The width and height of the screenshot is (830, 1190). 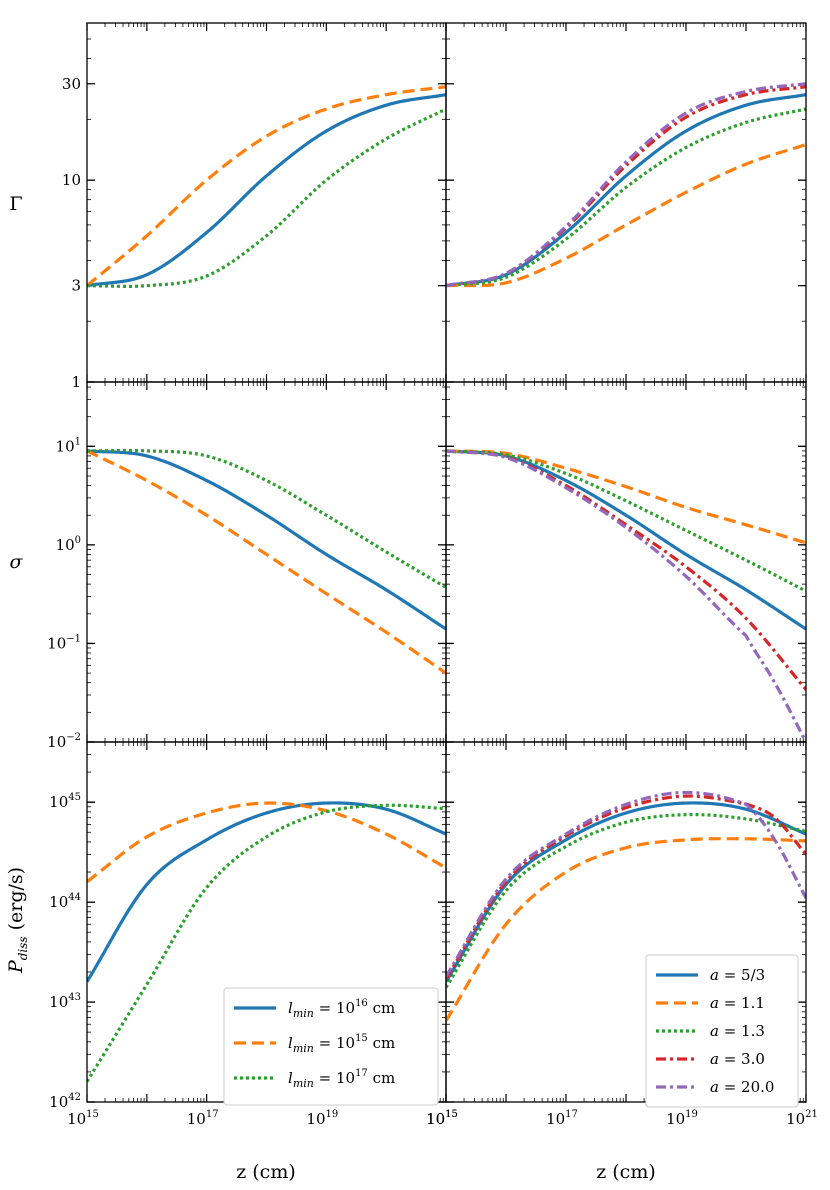 I want to click on x-label-right: z (cm), so click(x=626, y=1172).